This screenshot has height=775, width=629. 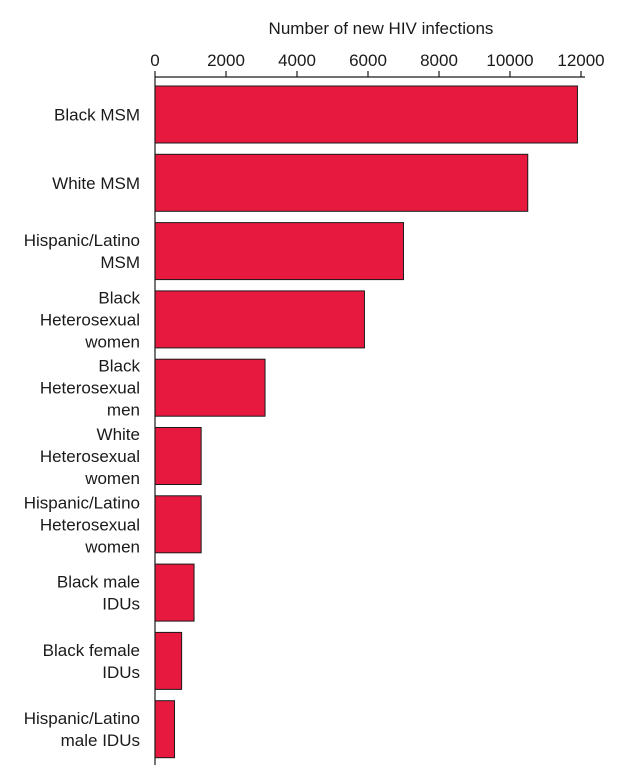 What do you see at coordinates (91, 650) in the screenshot?
I see `category-label: Black female` at bounding box center [91, 650].